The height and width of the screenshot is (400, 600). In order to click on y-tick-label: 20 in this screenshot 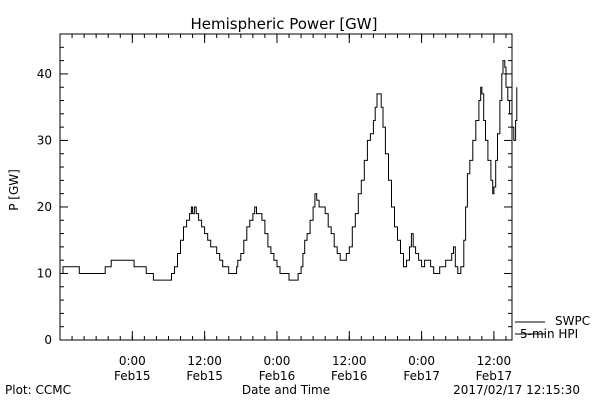, I will do `click(44, 207)`.